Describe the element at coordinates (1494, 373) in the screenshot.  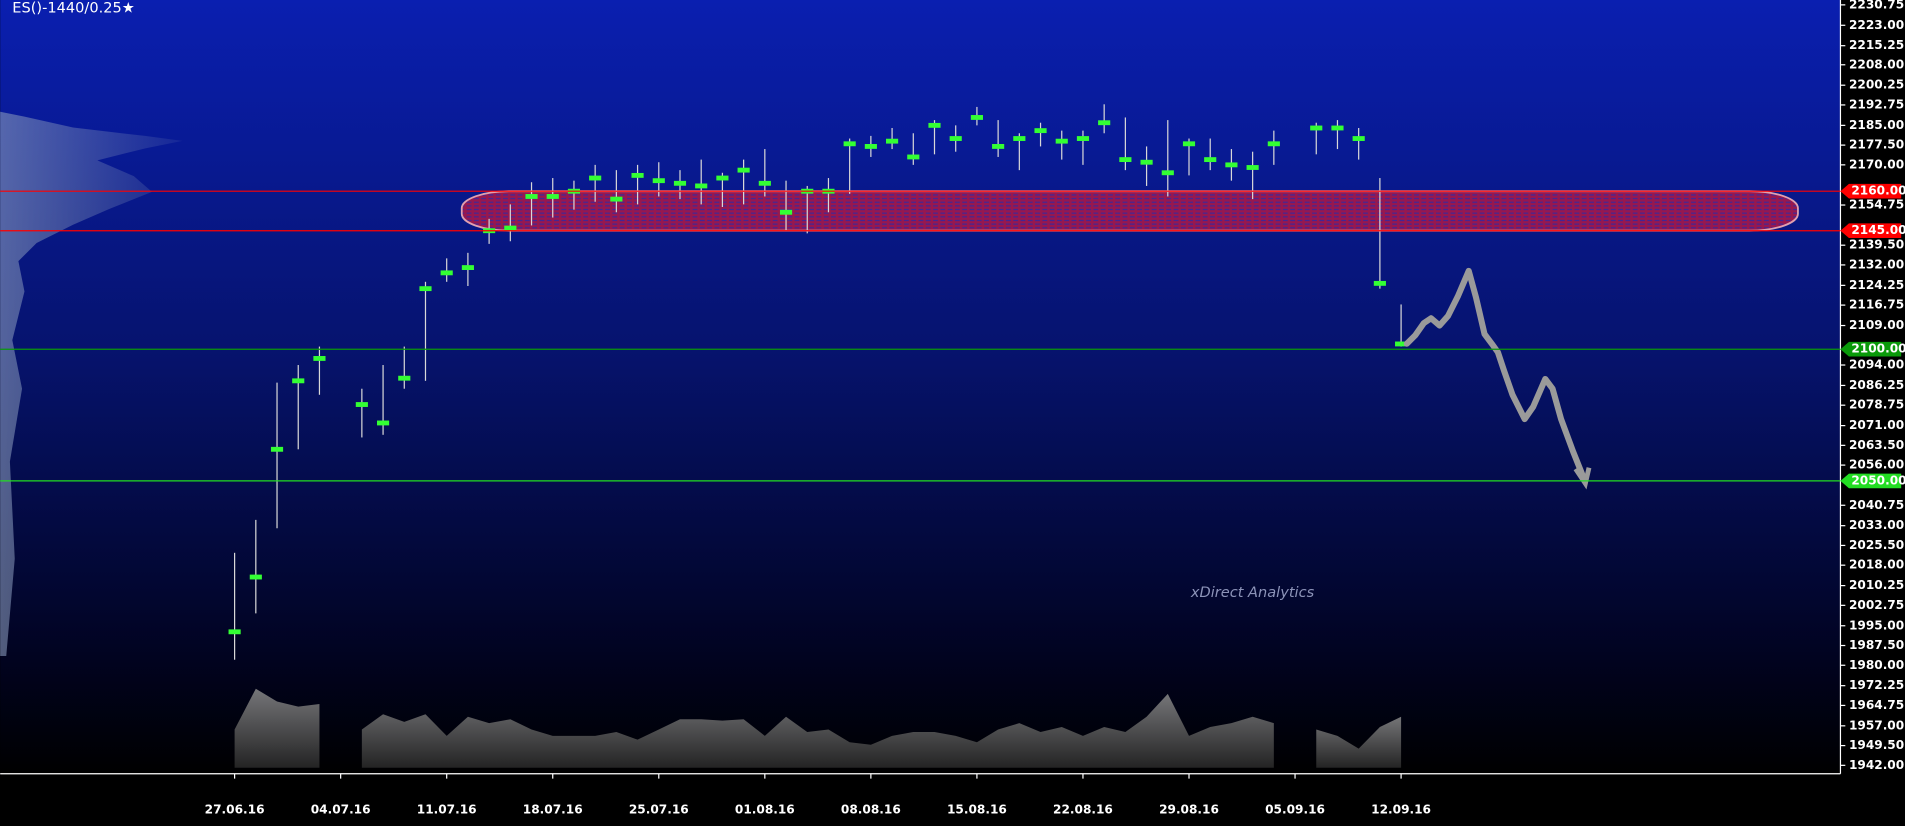
I see `projection-path` at that location.